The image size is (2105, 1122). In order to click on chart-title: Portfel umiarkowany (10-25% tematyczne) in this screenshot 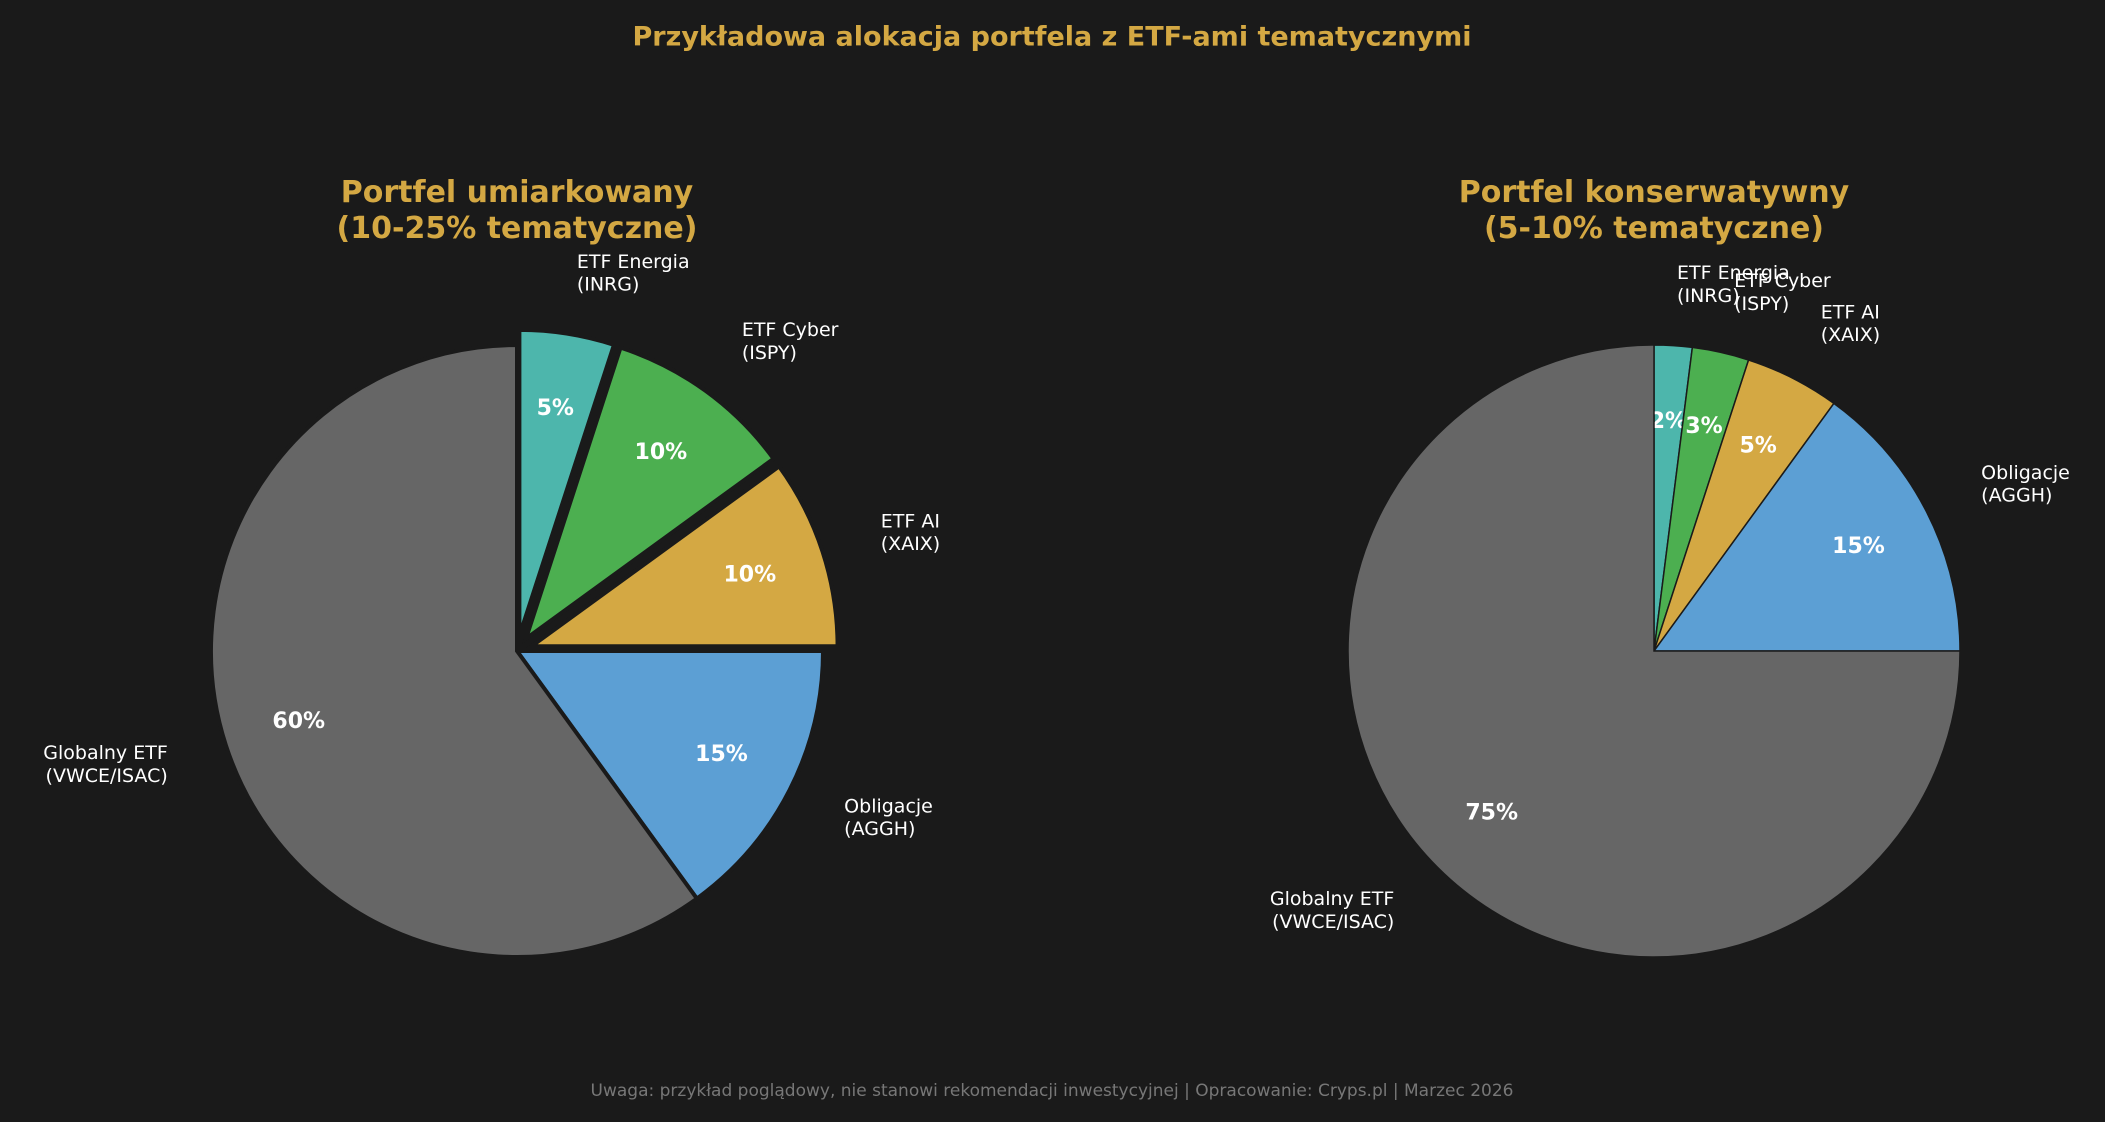, I will do `click(517, 210)`.